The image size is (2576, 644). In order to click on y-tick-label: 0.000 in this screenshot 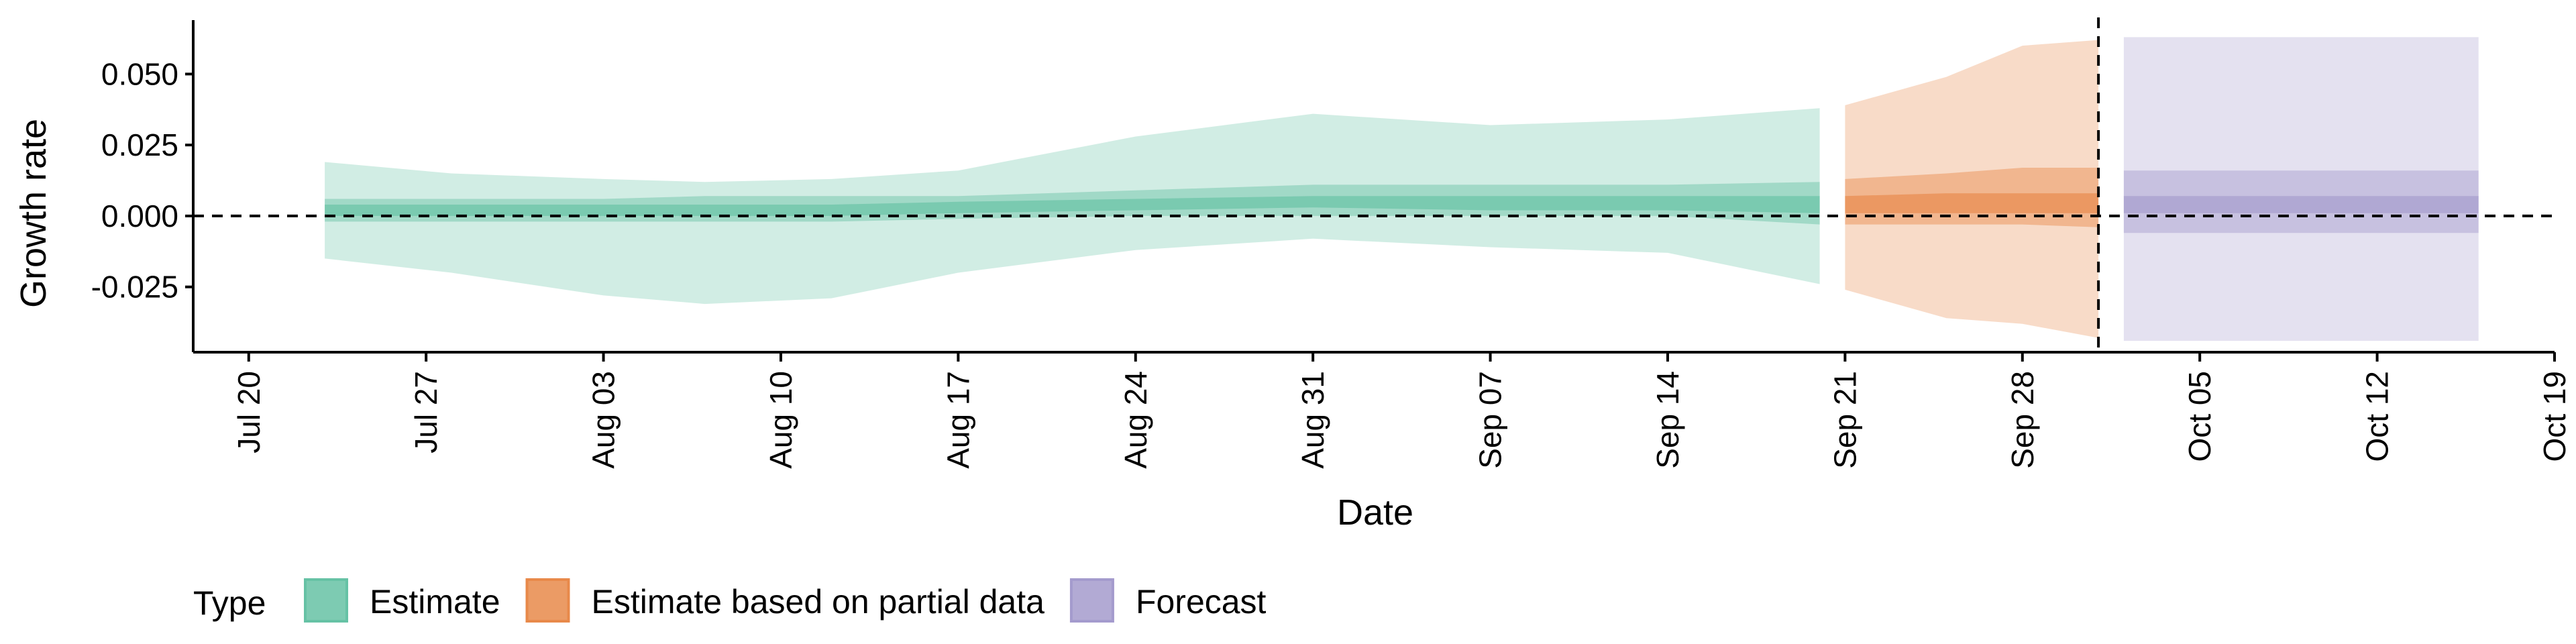, I will do `click(139, 216)`.